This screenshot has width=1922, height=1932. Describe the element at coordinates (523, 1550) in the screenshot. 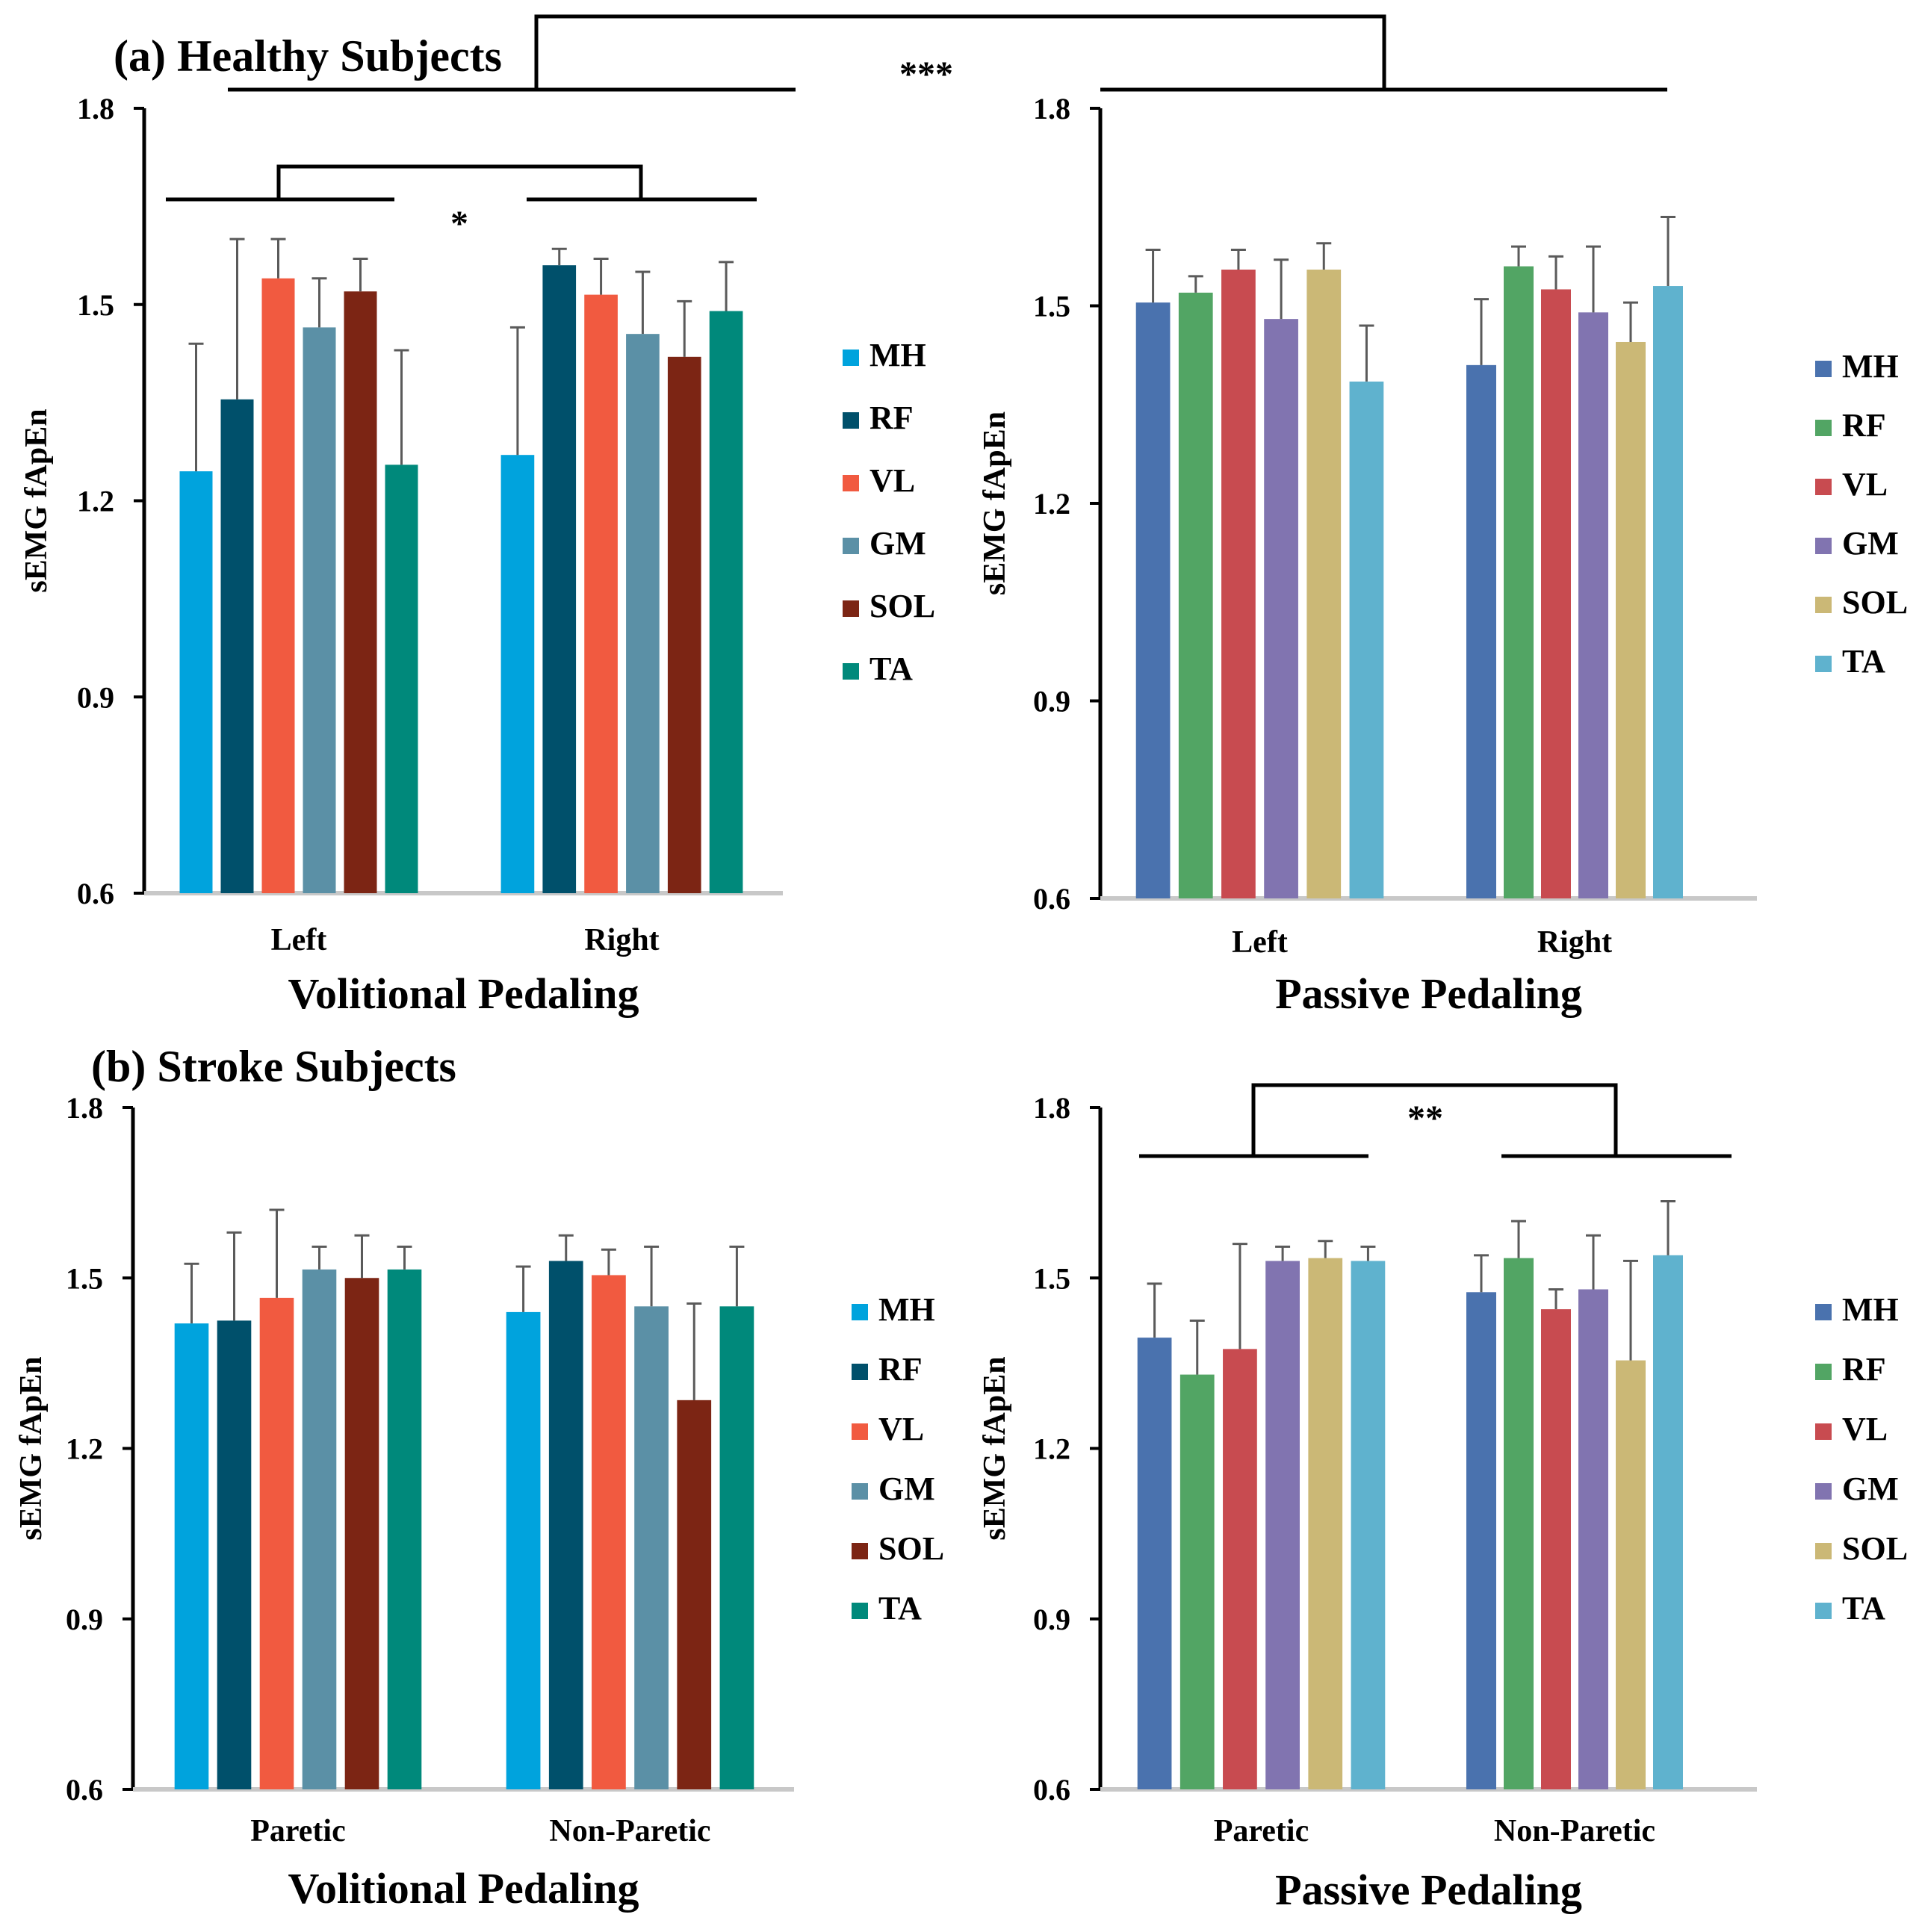

I see `bar-mh-non-paretic` at that location.